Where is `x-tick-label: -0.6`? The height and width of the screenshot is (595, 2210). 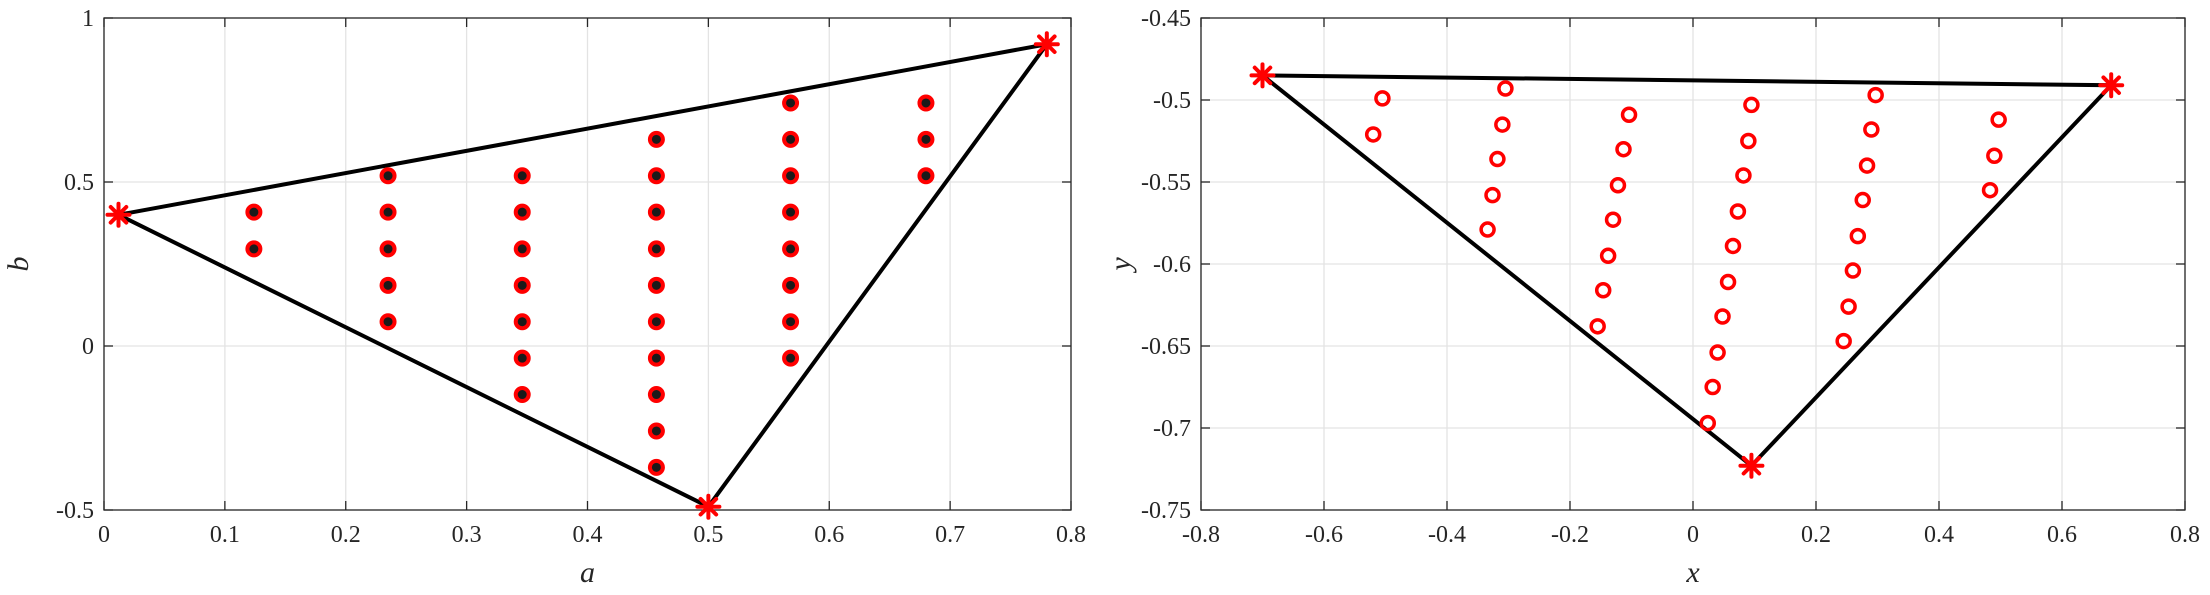
x-tick-label: -0.6 is located at coordinates (1324, 535).